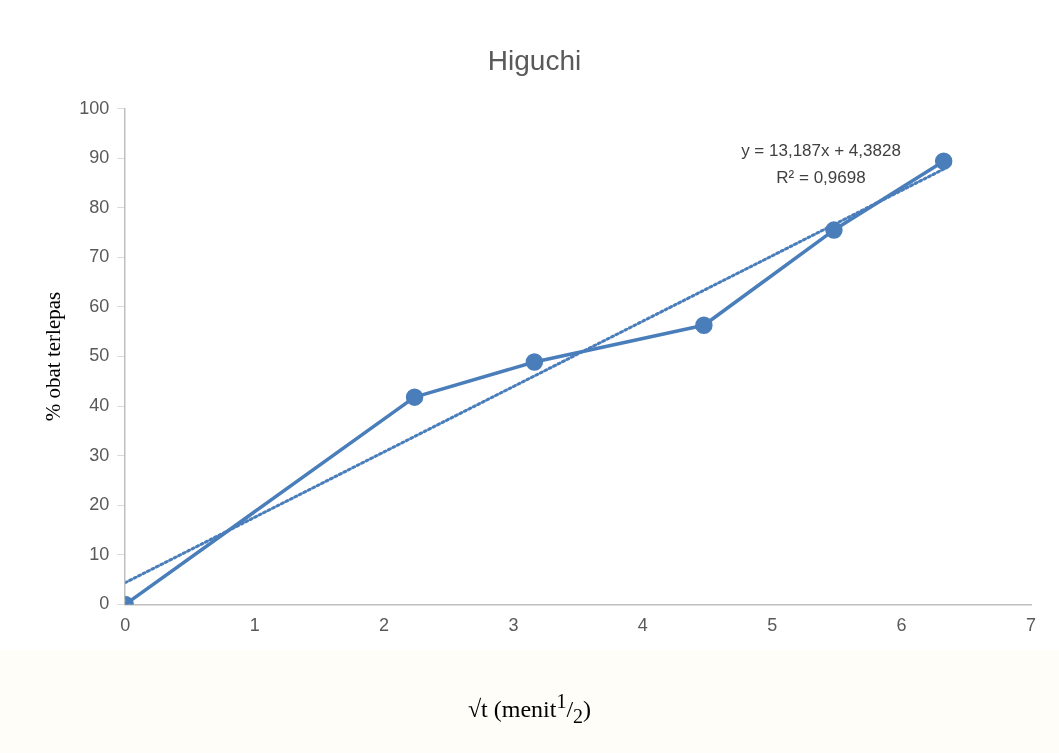 This screenshot has width=1059, height=753. I want to click on y-tick-label: 70, so click(99, 256).